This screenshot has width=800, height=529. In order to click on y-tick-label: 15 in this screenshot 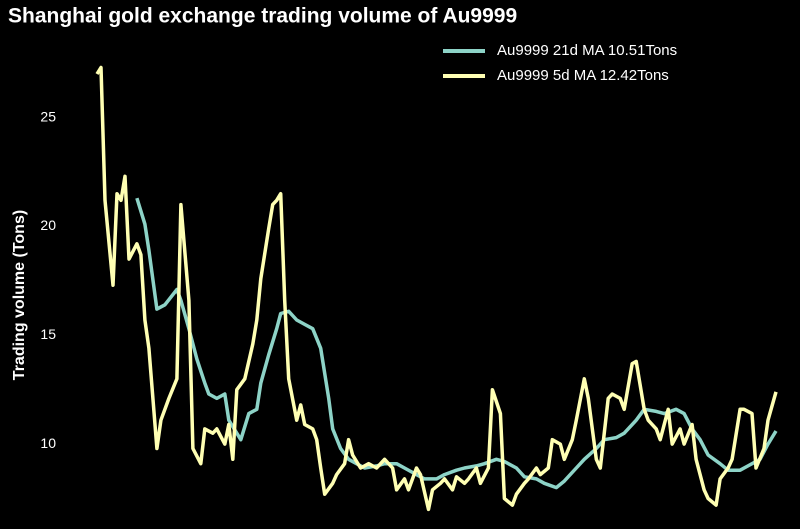, I will do `click(48, 334)`.